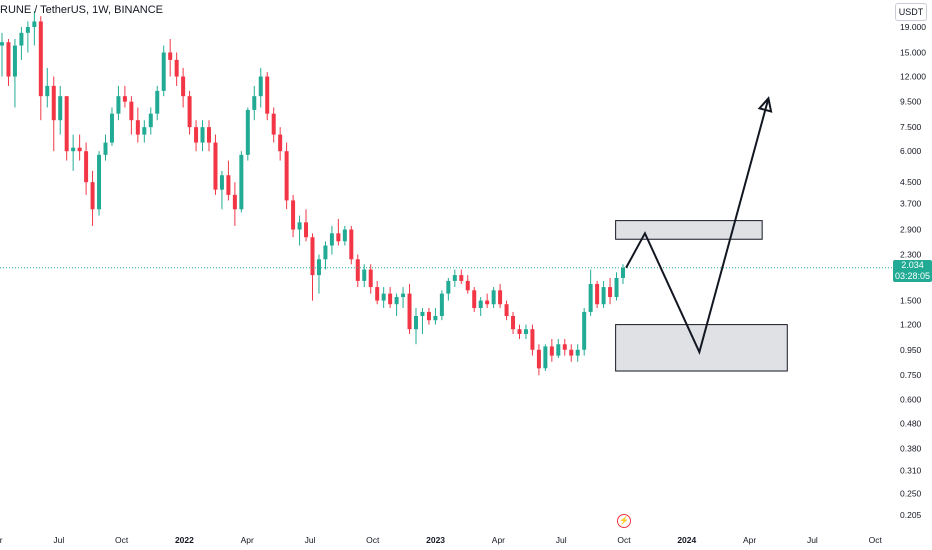 The height and width of the screenshot is (550, 932). Describe the element at coordinates (689, 230) in the screenshot. I see `resistance-zone` at that location.